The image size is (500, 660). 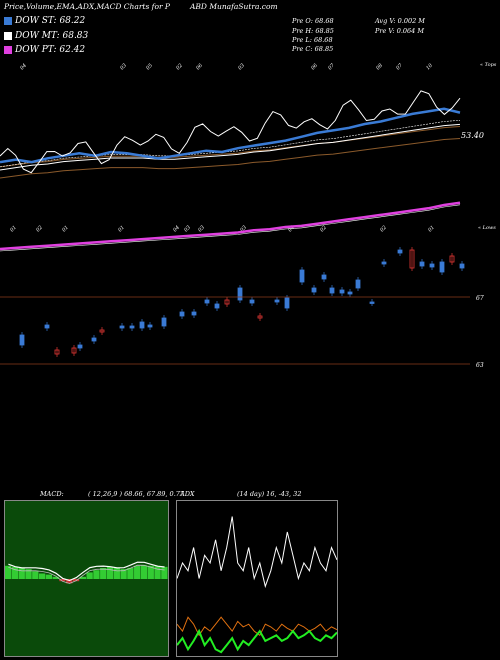 I want to click on price-line, so click(x=230, y=132).